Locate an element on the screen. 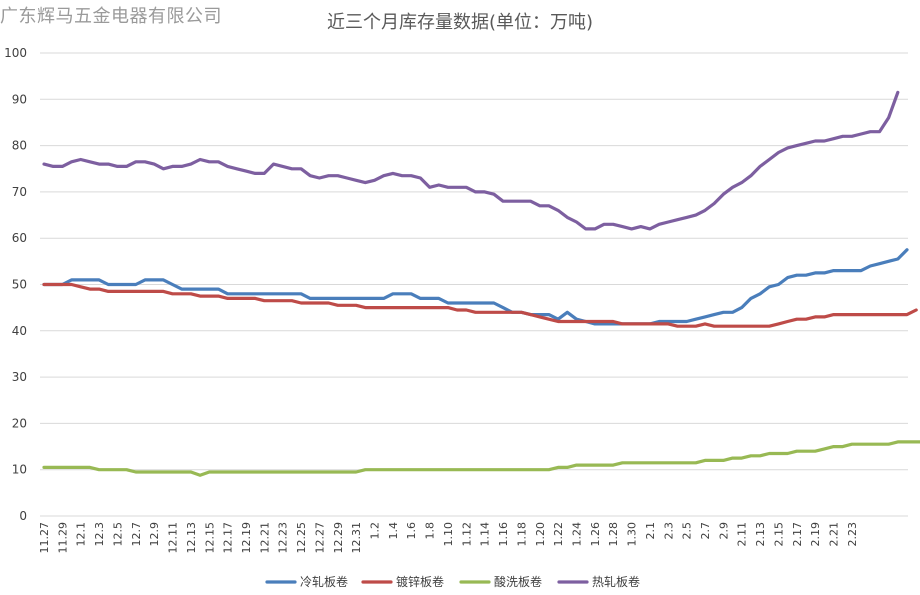  x-tick-label: 12.1 is located at coordinates (81, 534).